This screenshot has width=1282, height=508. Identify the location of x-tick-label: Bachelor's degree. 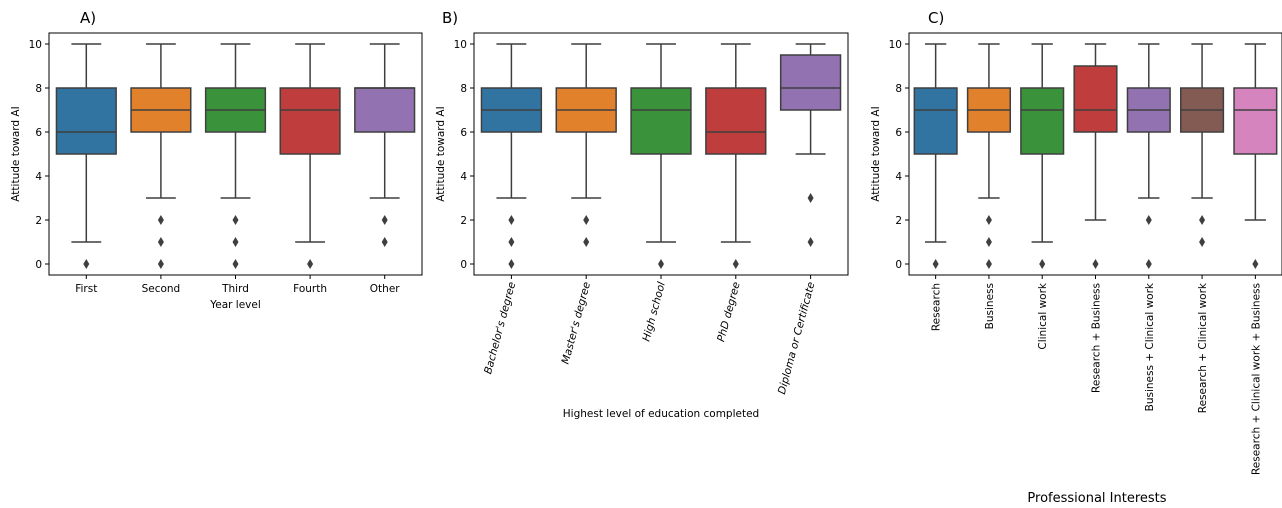
(500, 328).